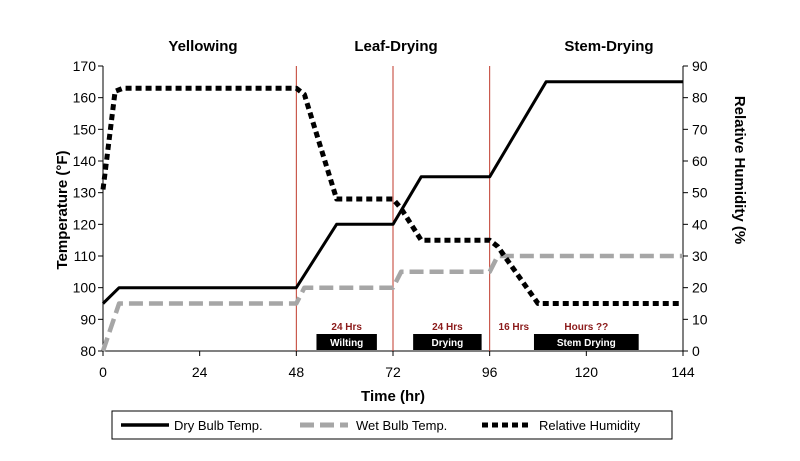 The image size is (800, 461). I want to click on y-left-tick-label: 120, so click(85, 224).